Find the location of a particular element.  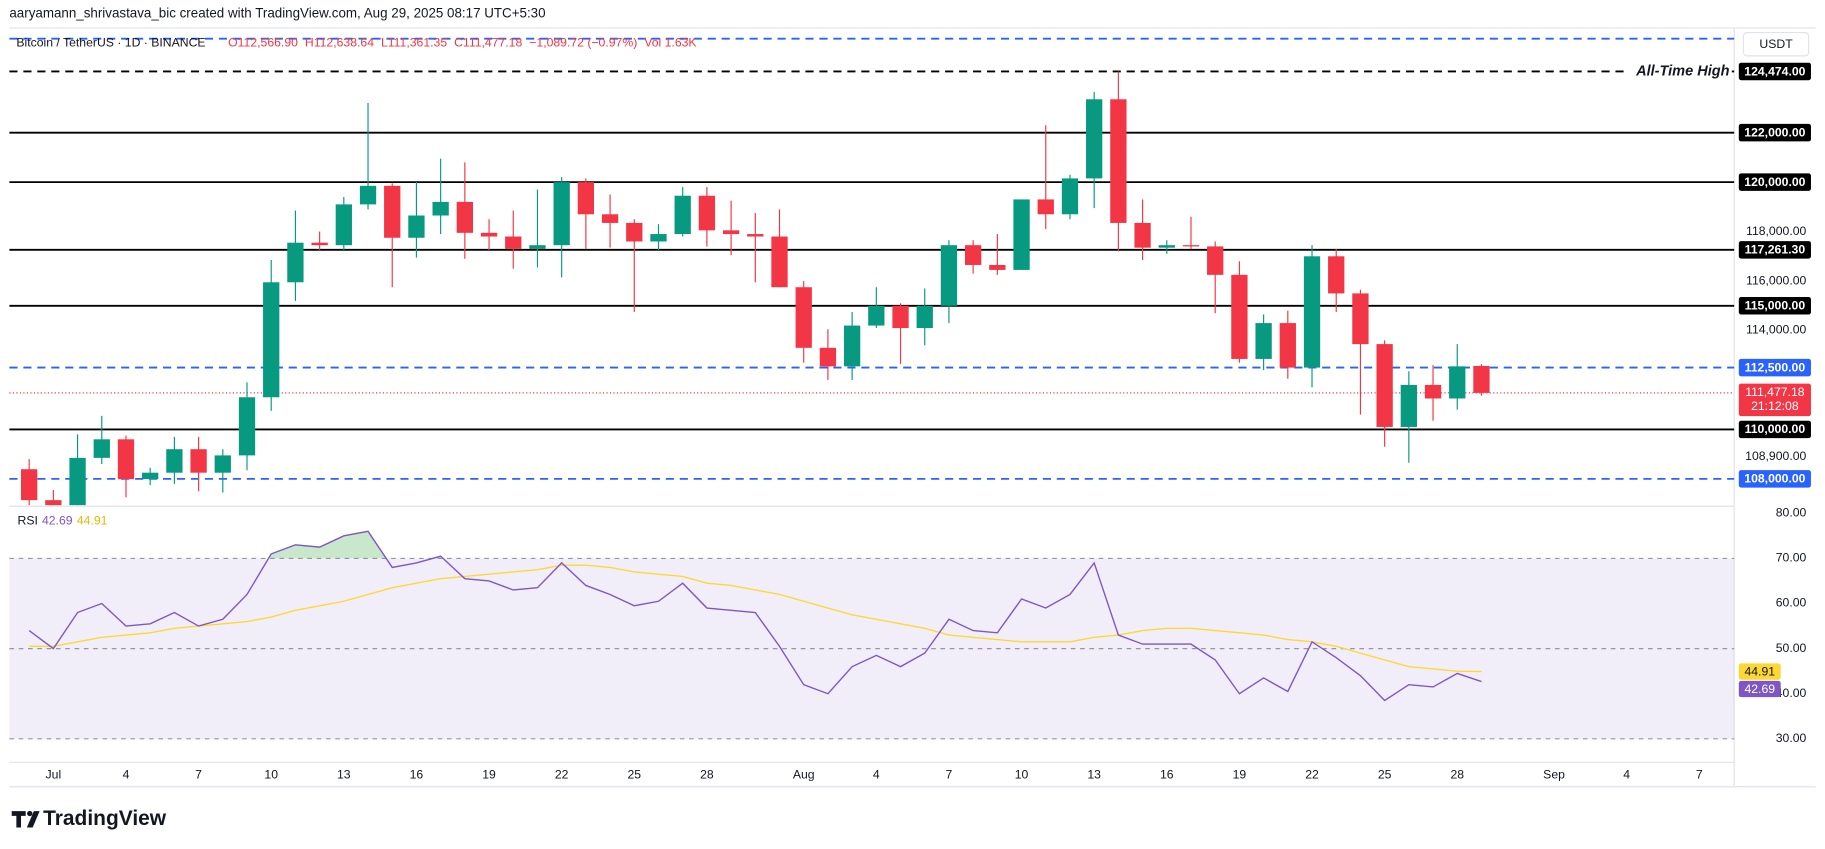

level-label: 120,000.00 is located at coordinates (1774, 182).